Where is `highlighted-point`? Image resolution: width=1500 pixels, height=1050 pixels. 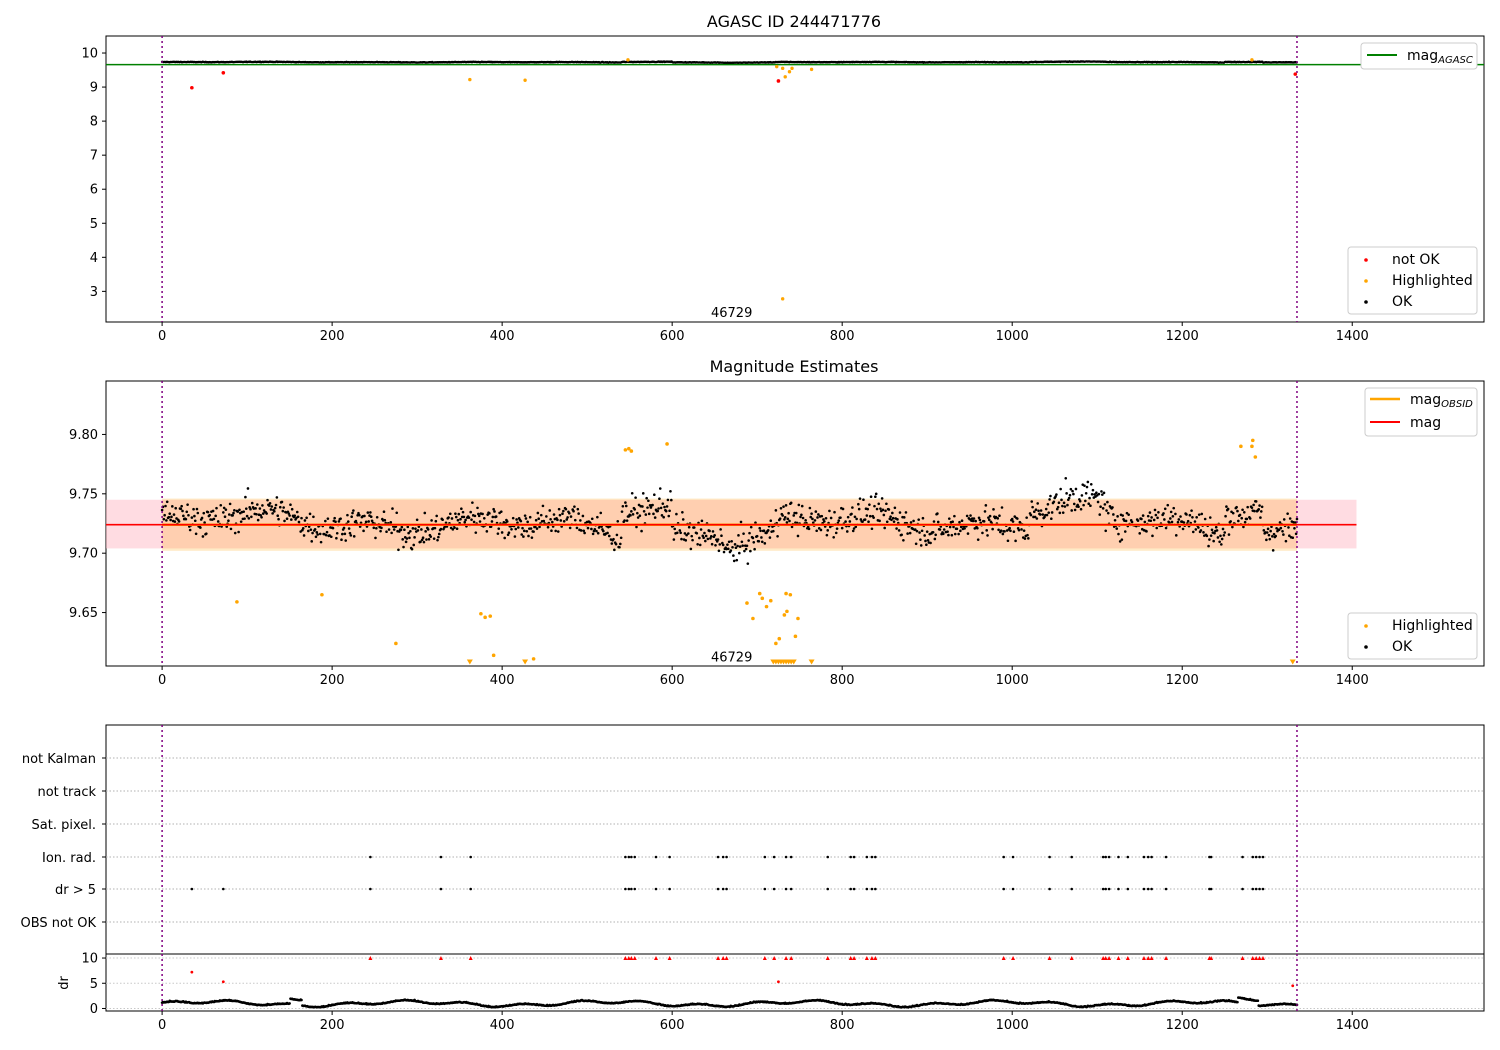 highlighted-point is located at coordinates (770, 600).